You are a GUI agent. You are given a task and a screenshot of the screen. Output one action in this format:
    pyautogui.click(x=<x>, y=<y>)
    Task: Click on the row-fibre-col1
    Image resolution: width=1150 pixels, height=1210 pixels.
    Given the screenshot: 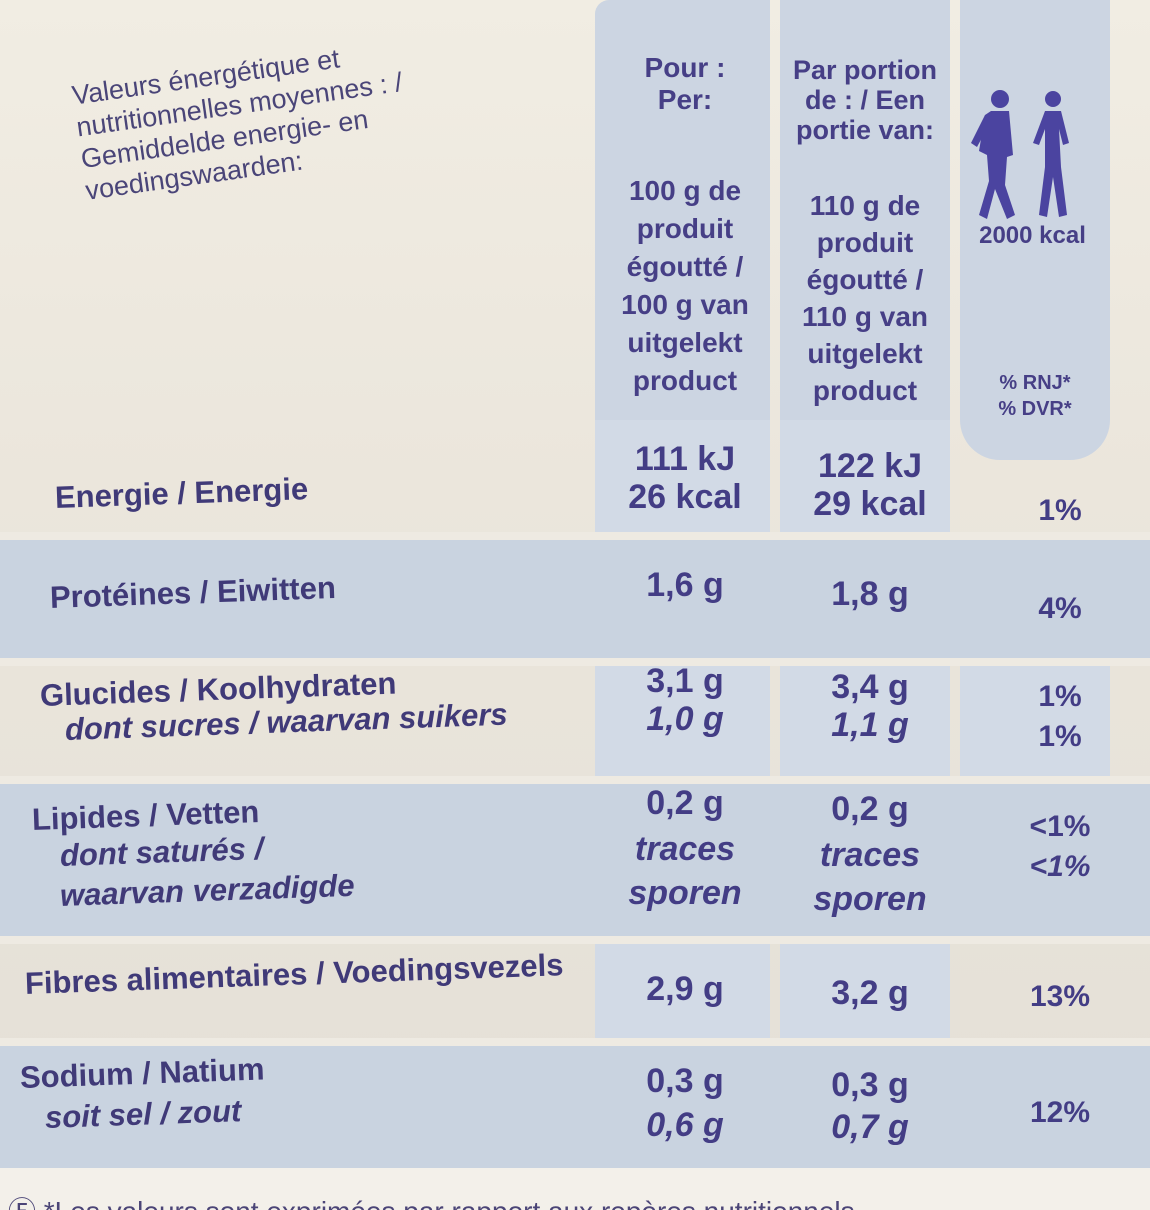 What is the action you would take?
    pyautogui.click(x=682, y=991)
    